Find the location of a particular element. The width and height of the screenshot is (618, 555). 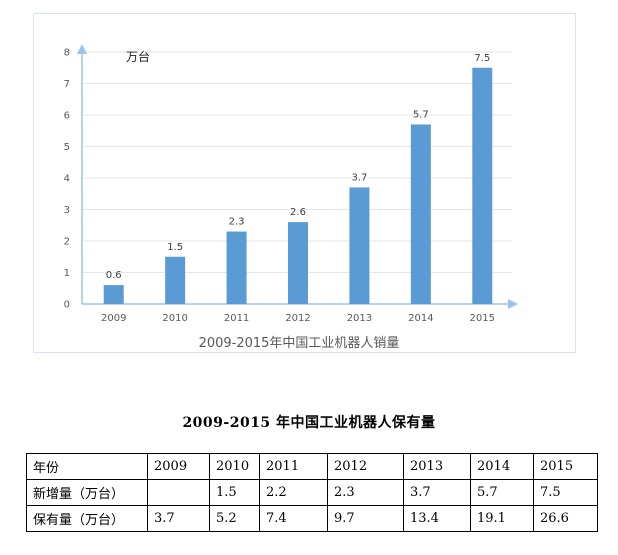

year-header-cell: 2014 is located at coordinates (502, 466).